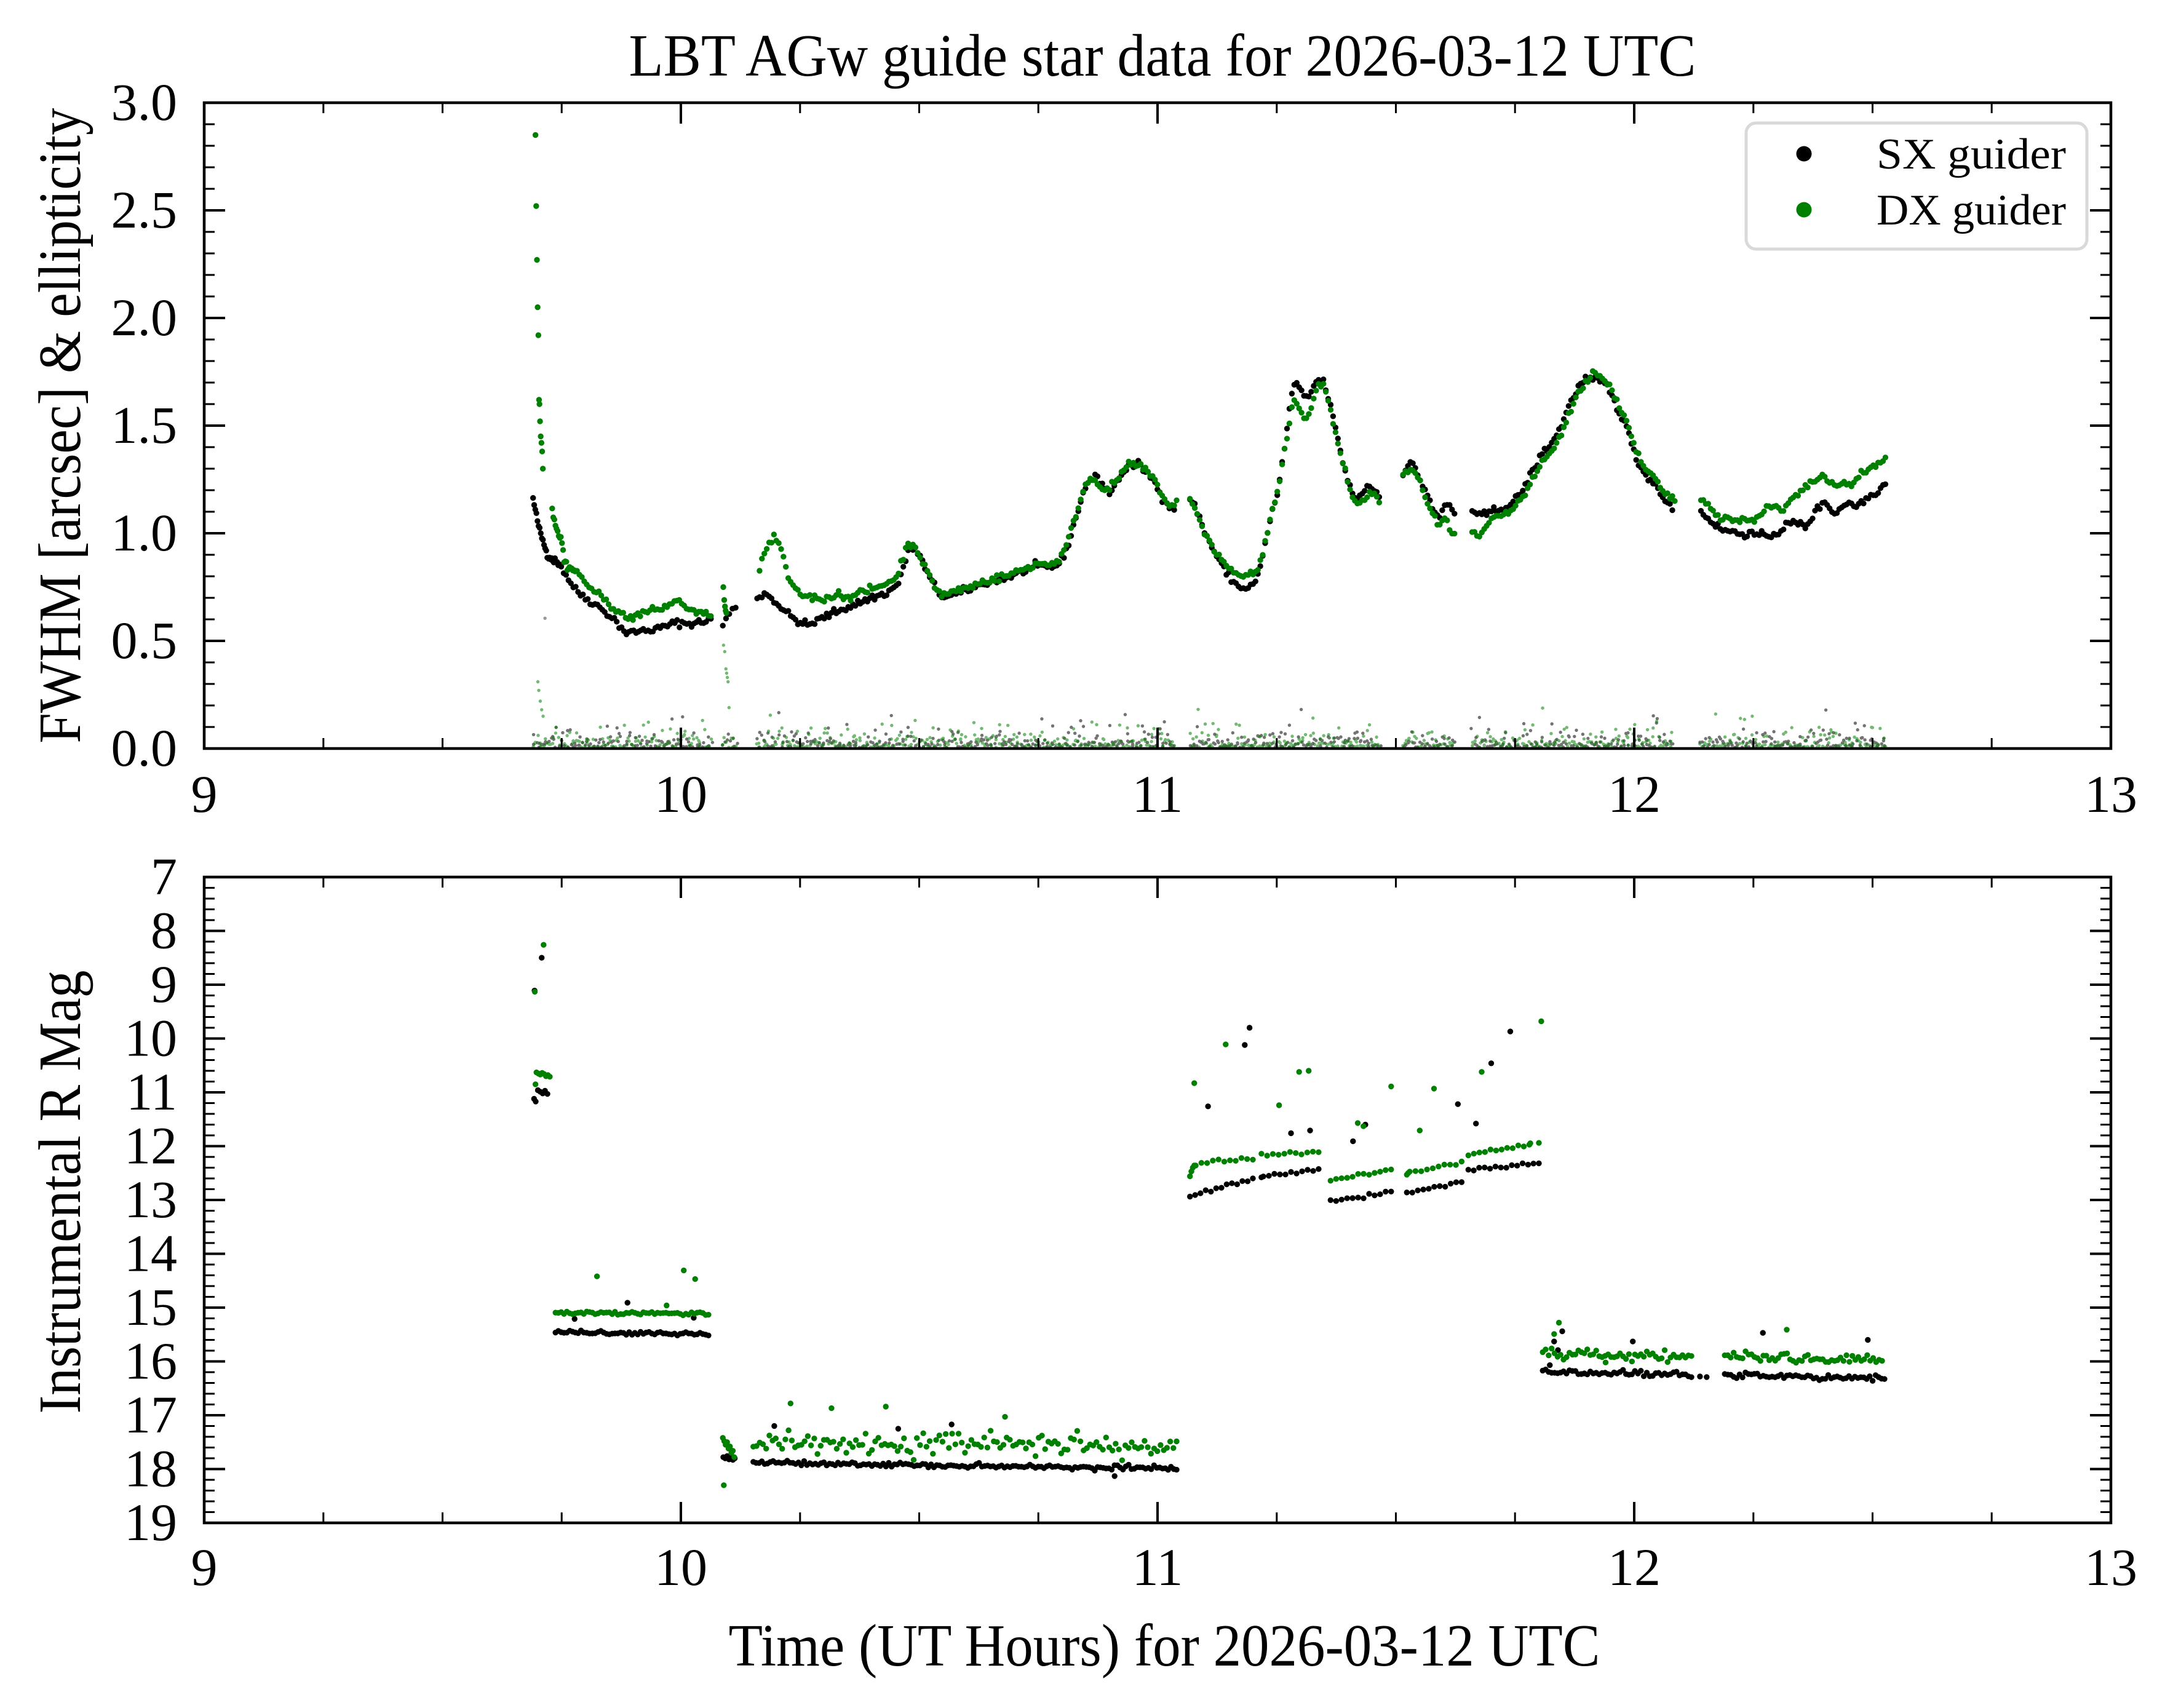  Describe the element at coordinates (144, 317) in the screenshot. I see `svg-text: 2.0` at that location.